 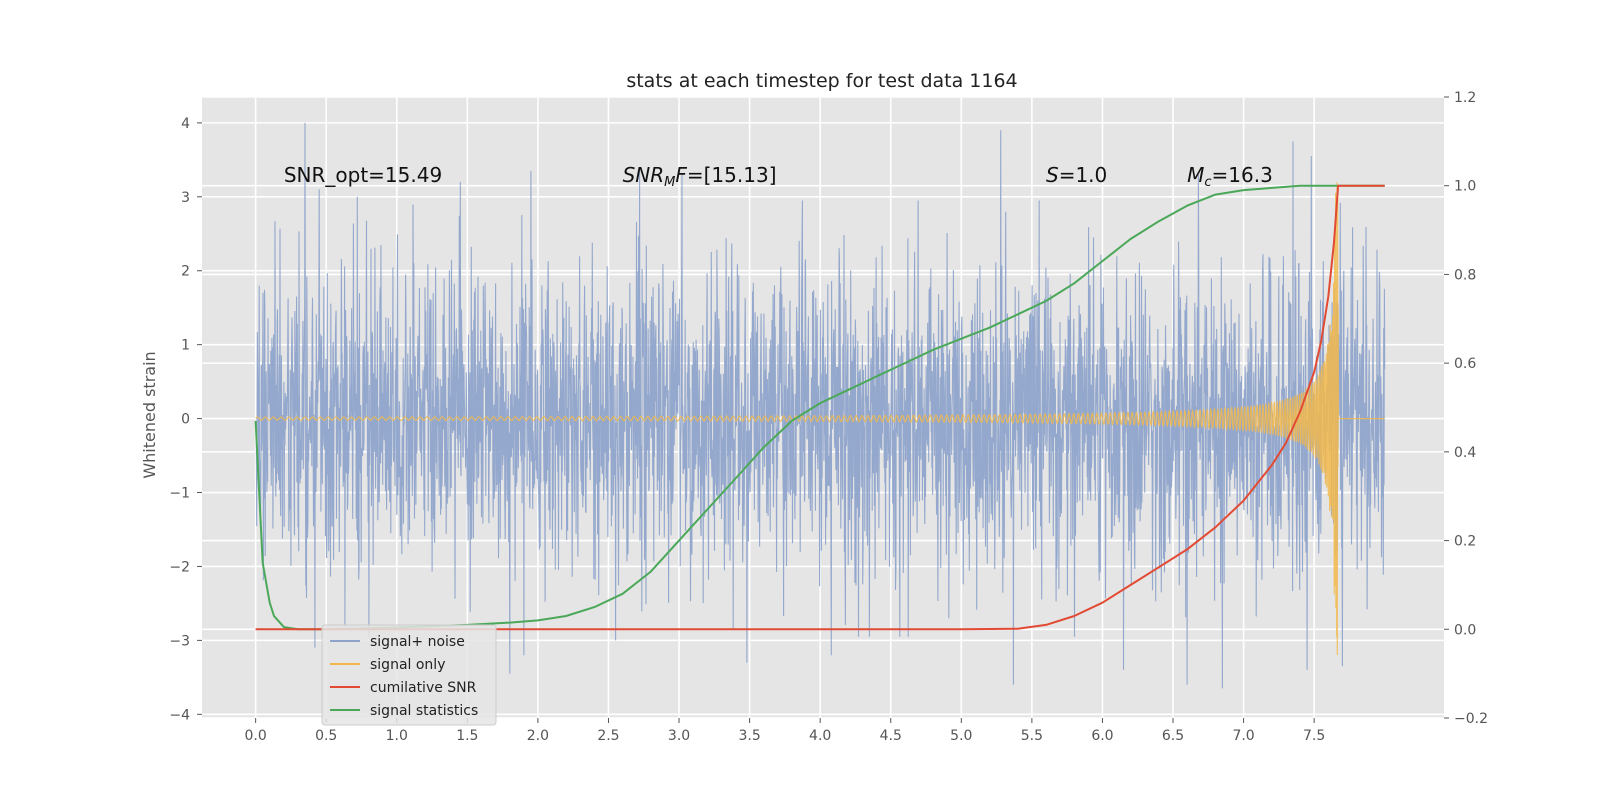 I want to click on y2-tick-label: 0.4, so click(x=1465, y=453).